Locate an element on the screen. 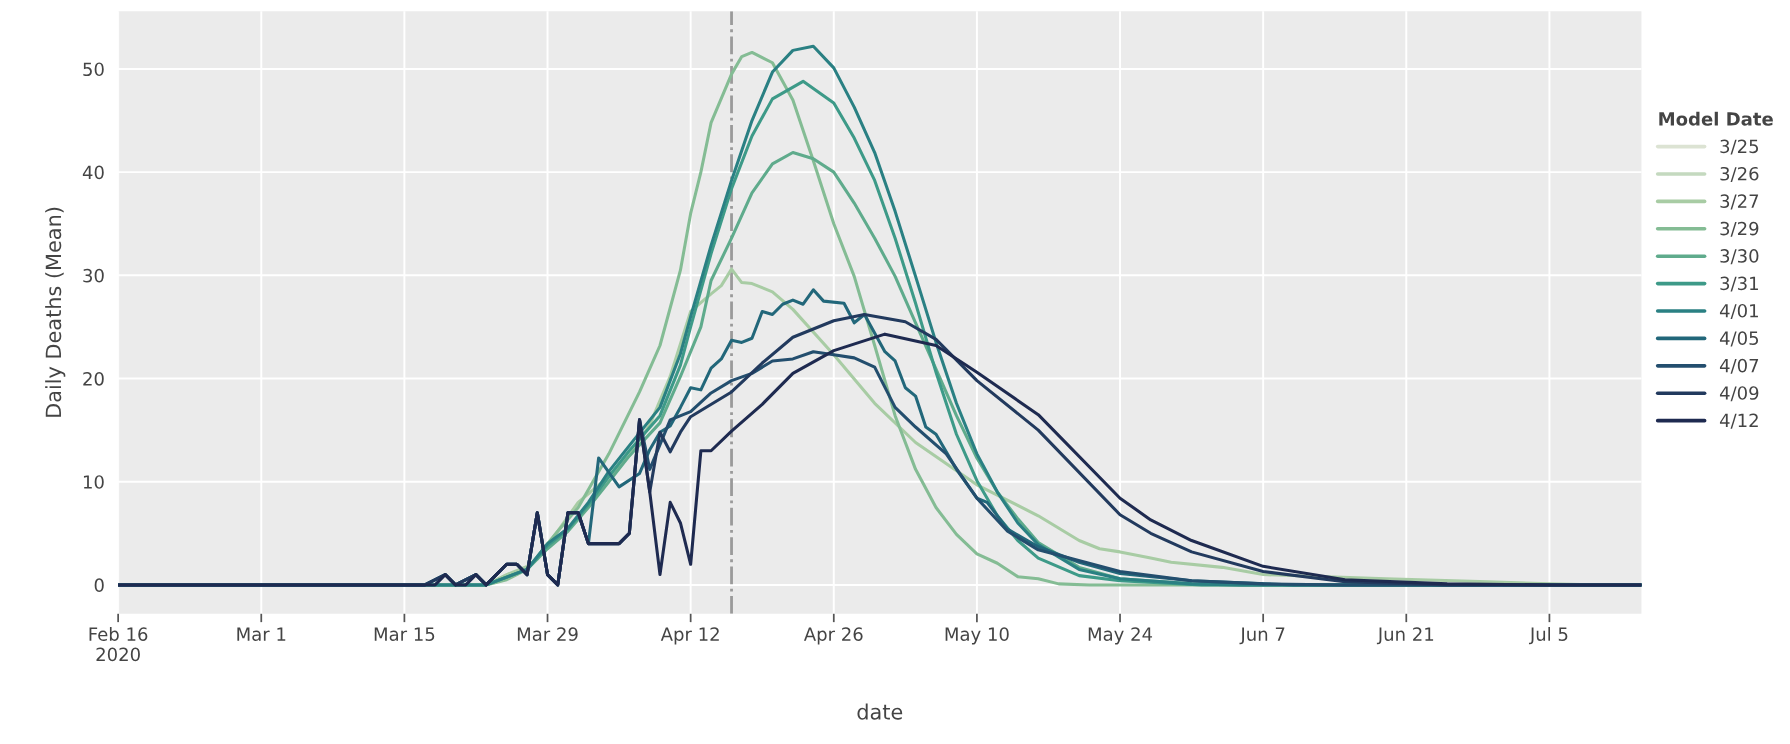  y-tick-label: 0 is located at coordinates (99, 585).